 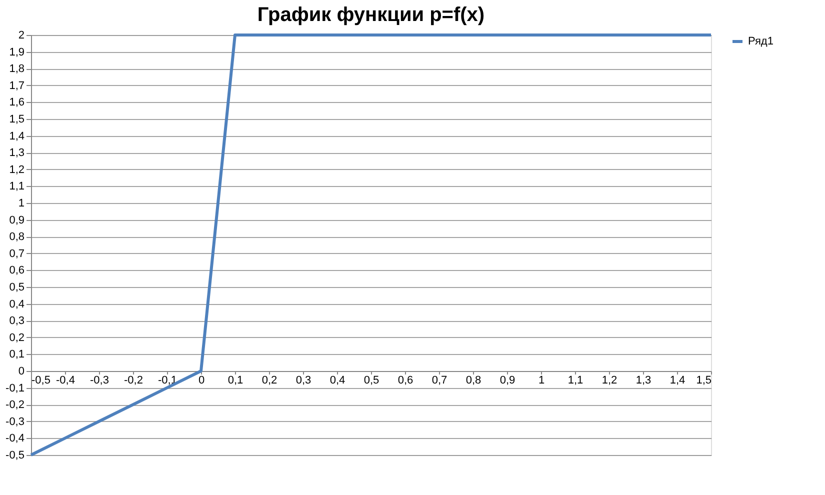 What do you see at coordinates (133, 380) in the screenshot?
I see `x-tick-label: -0,2` at bounding box center [133, 380].